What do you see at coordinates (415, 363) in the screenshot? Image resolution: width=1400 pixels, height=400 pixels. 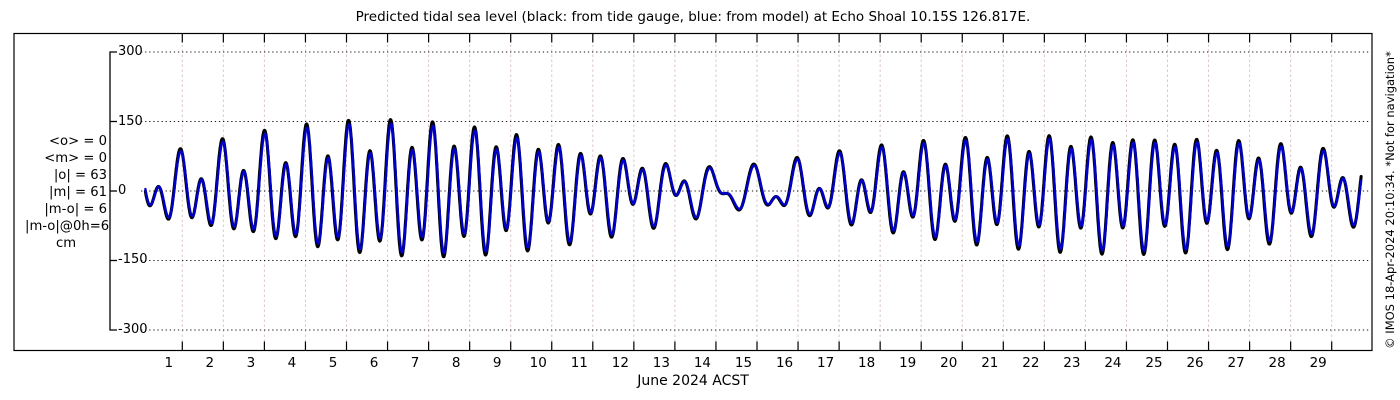 I see `day-label-7: 7` at bounding box center [415, 363].